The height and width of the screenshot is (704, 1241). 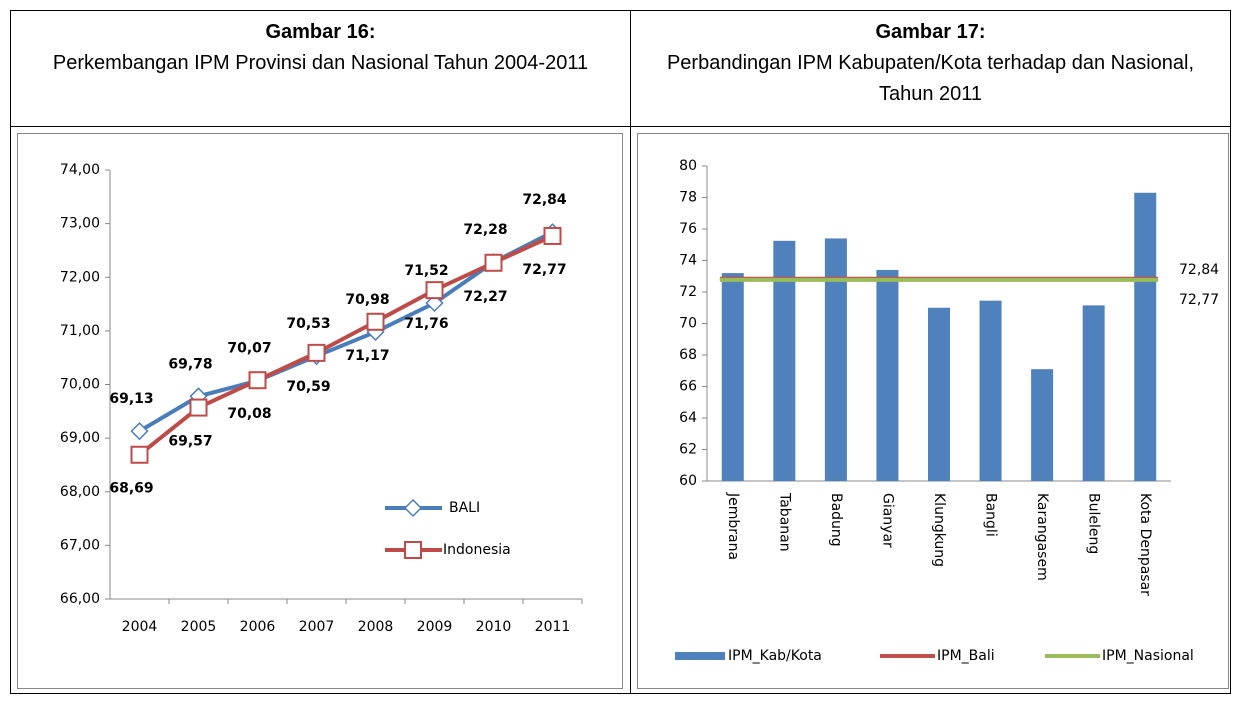 I want to click on y-tick-label: 60, so click(x=688, y=481).